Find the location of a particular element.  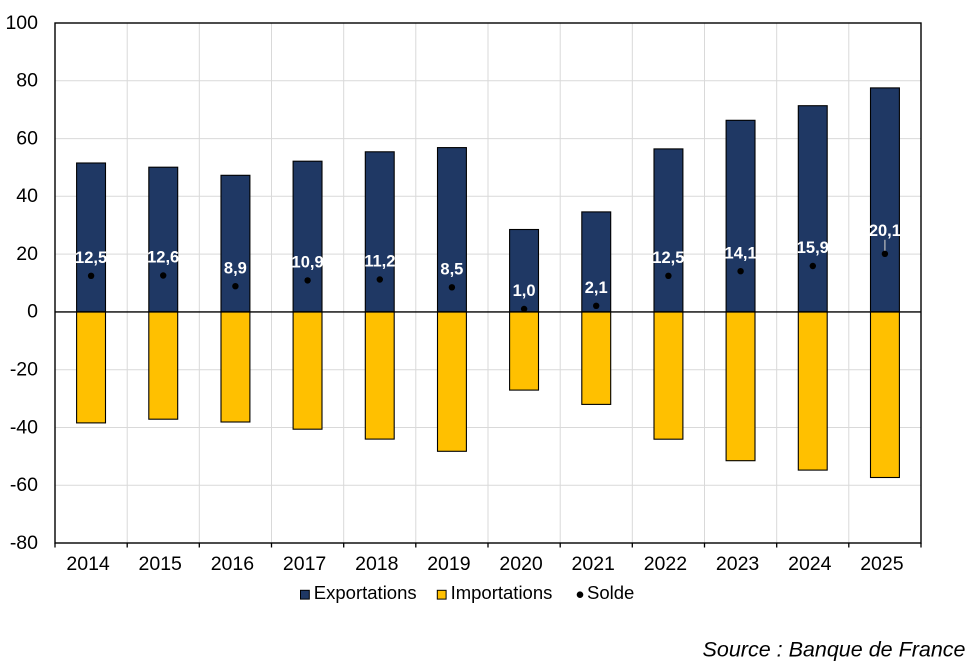

svg-text: -20 is located at coordinates (24, 370).